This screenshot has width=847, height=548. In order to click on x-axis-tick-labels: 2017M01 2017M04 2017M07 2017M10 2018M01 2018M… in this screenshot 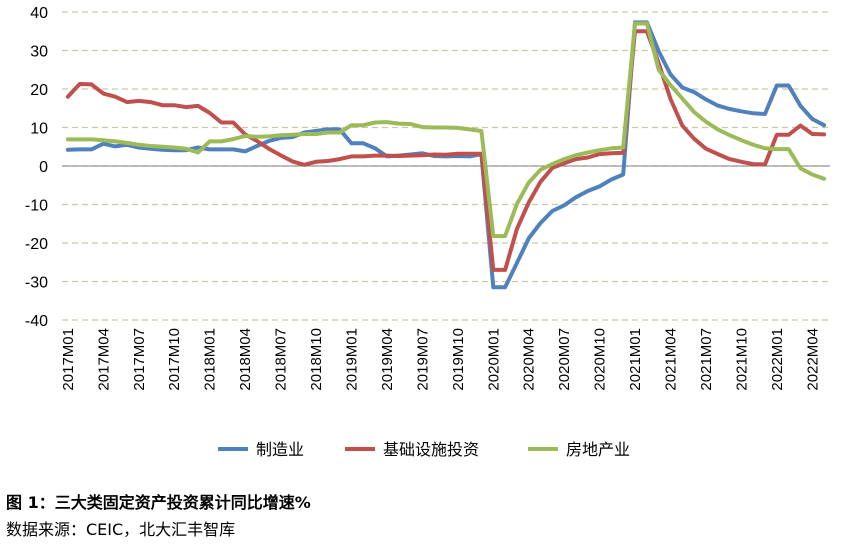, I will do `click(440, 359)`.